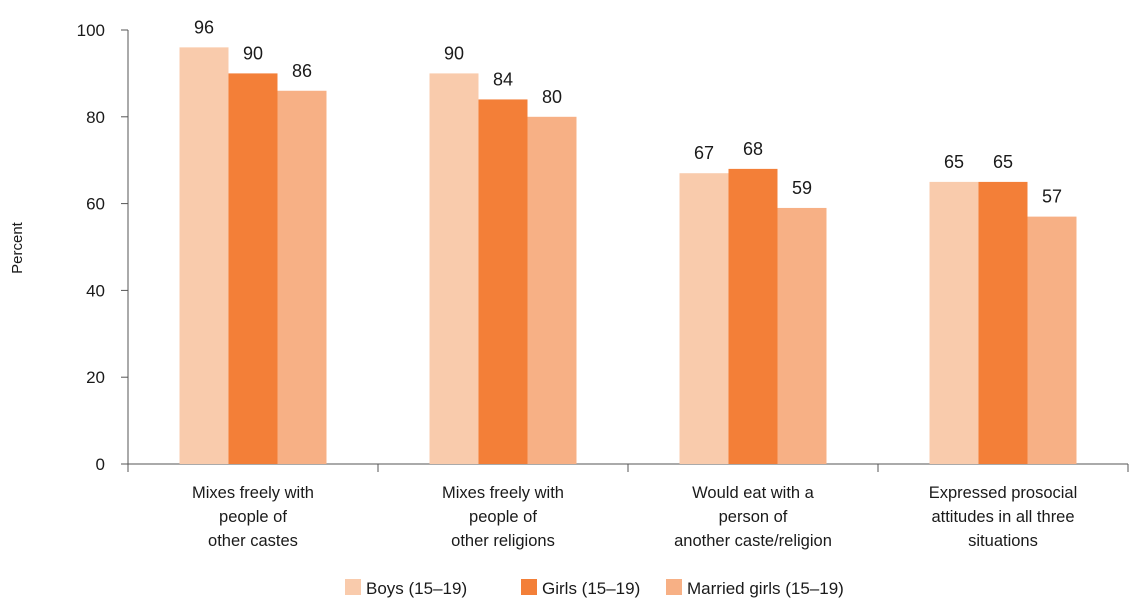 Image resolution: width=1140 pixels, height=607 pixels. Describe the element at coordinates (416, 588) in the screenshot. I see `legend-label: Boys (15–19)` at that location.